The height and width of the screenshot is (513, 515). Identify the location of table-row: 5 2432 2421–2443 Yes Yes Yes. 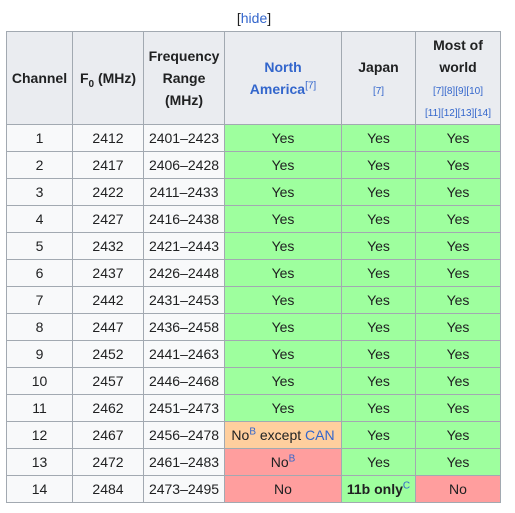
(253, 246).